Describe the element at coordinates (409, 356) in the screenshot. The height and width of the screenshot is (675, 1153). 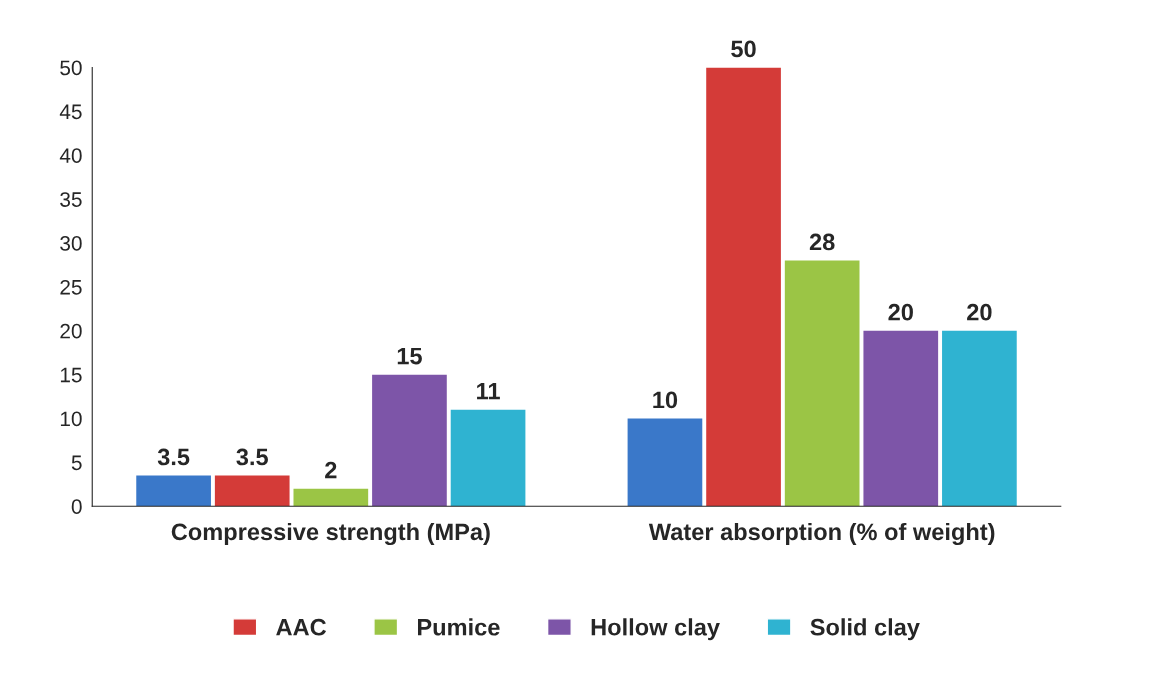
I see `data-label: 15` at that location.